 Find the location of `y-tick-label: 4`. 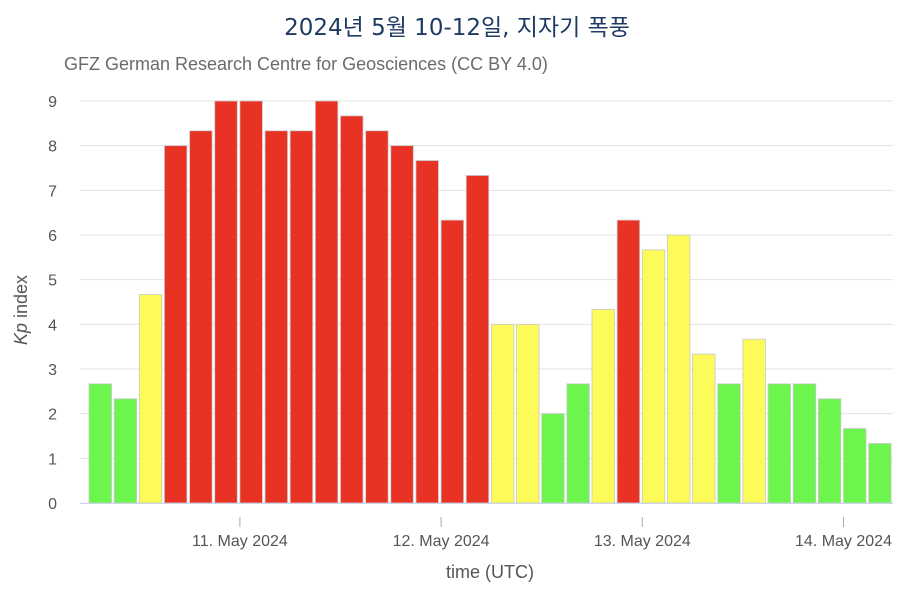

y-tick-label: 4 is located at coordinates (52, 325).